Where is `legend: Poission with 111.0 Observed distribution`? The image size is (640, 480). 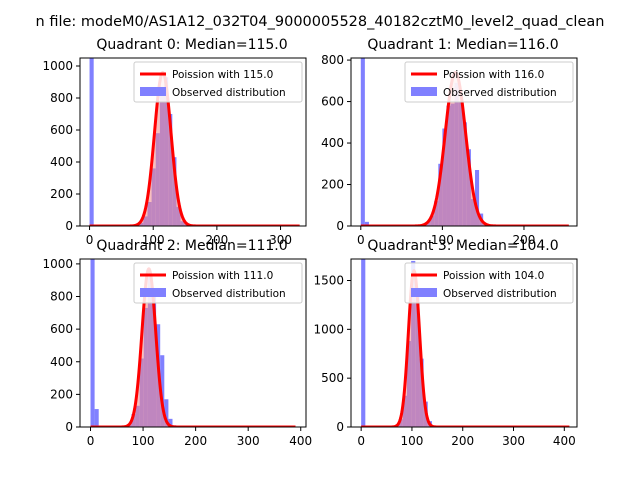
legend: Poission with 111.0 Observed distribution is located at coordinates (218, 283).